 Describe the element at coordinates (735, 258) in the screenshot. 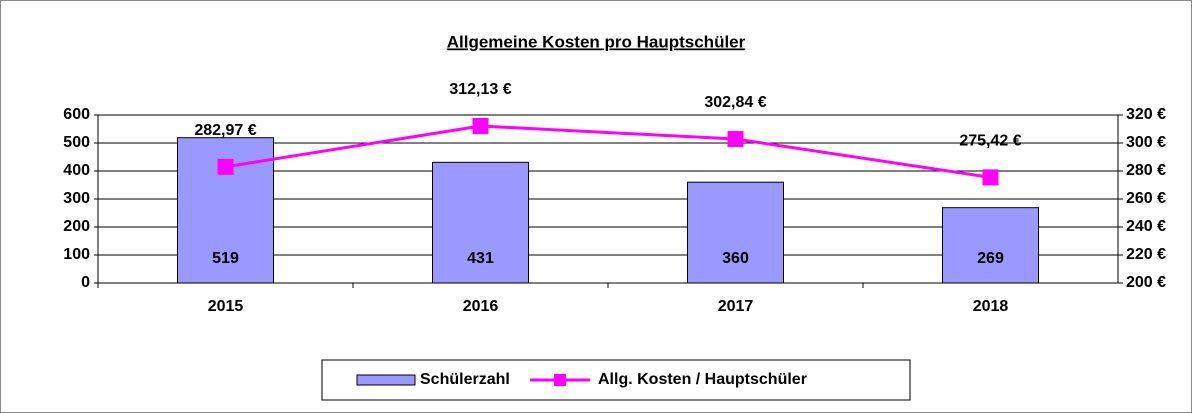

I see `bar-value-label: 360` at that location.